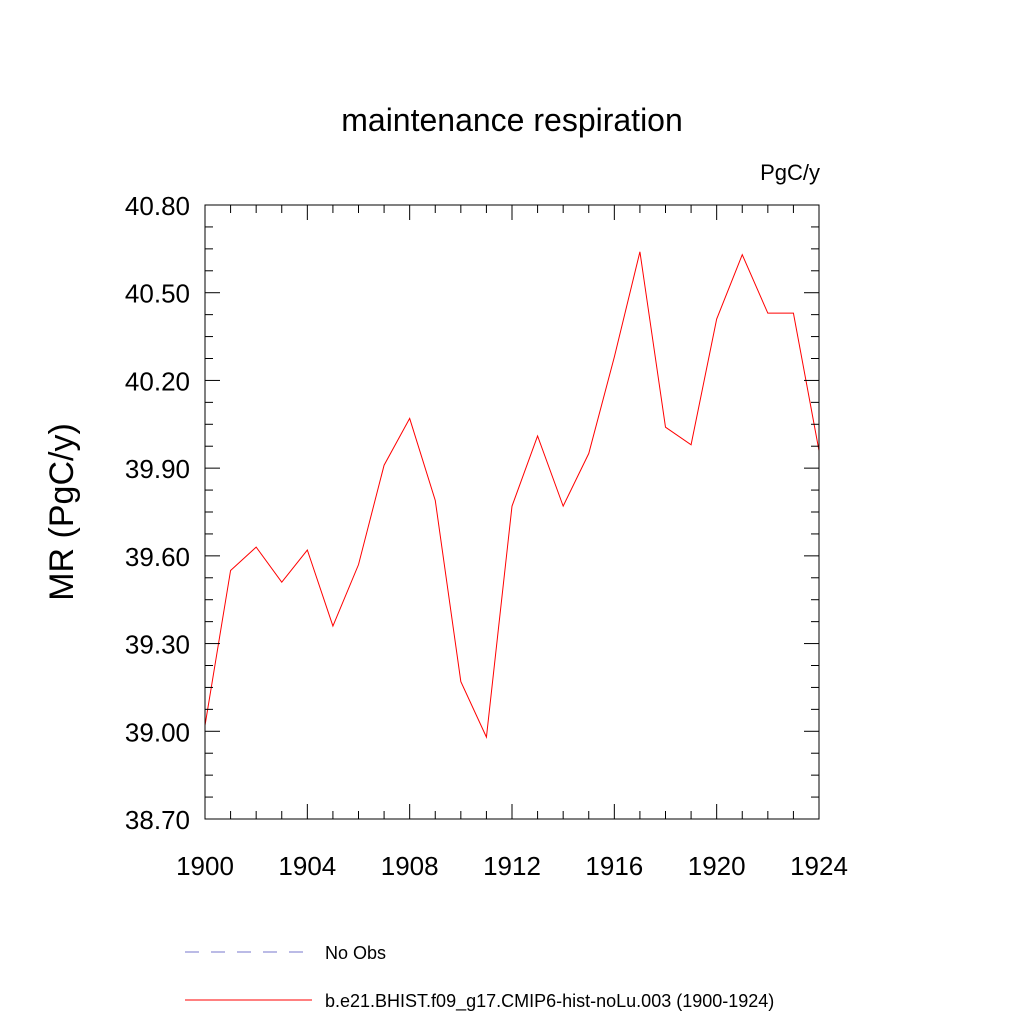 Image resolution: width=1024 pixels, height=1024 pixels. Describe the element at coordinates (410, 866) in the screenshot. I see `x-tick-label: 1908` at that location.